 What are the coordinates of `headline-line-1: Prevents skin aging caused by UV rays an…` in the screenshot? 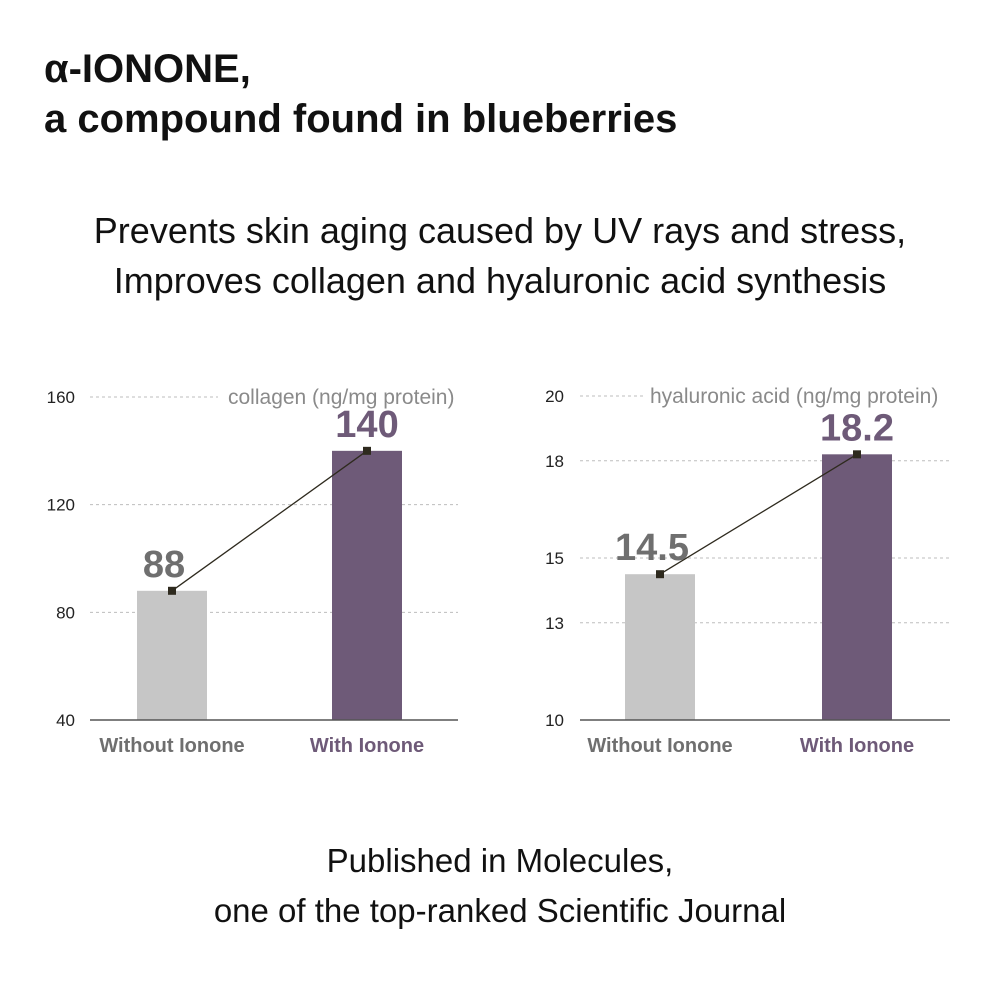 It's located at (500, 230).